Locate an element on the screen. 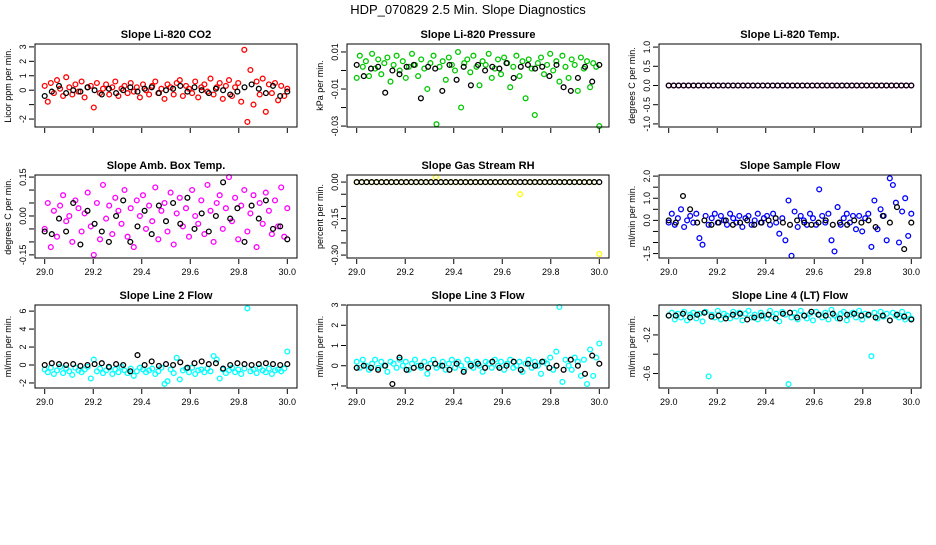 Image resolution: width=936 pixels, height=545 pixels. y-tick-label: 2 is located at coordinates (23, 347).